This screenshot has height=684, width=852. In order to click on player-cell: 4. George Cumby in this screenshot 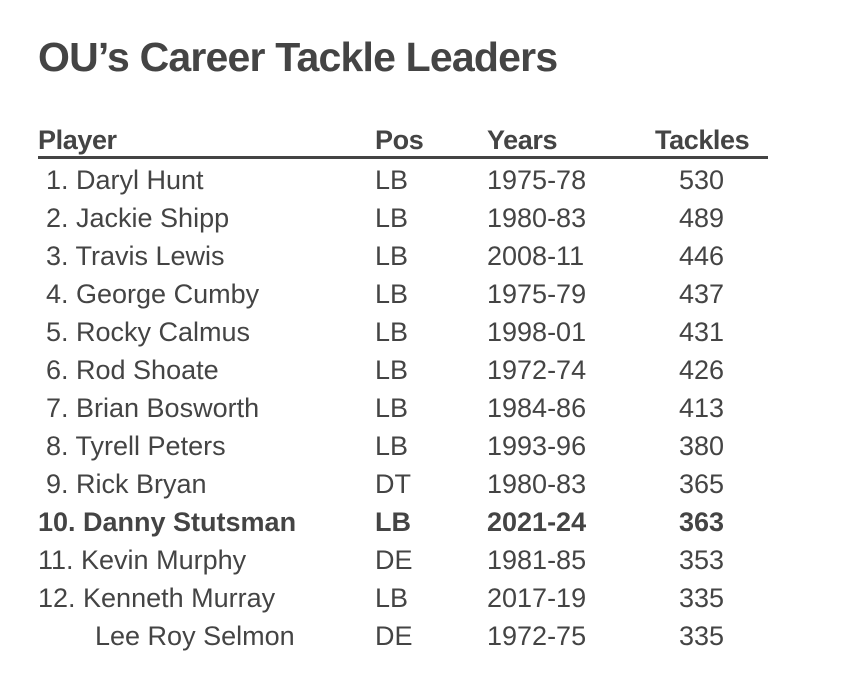, I will do `click(153, 294)`.